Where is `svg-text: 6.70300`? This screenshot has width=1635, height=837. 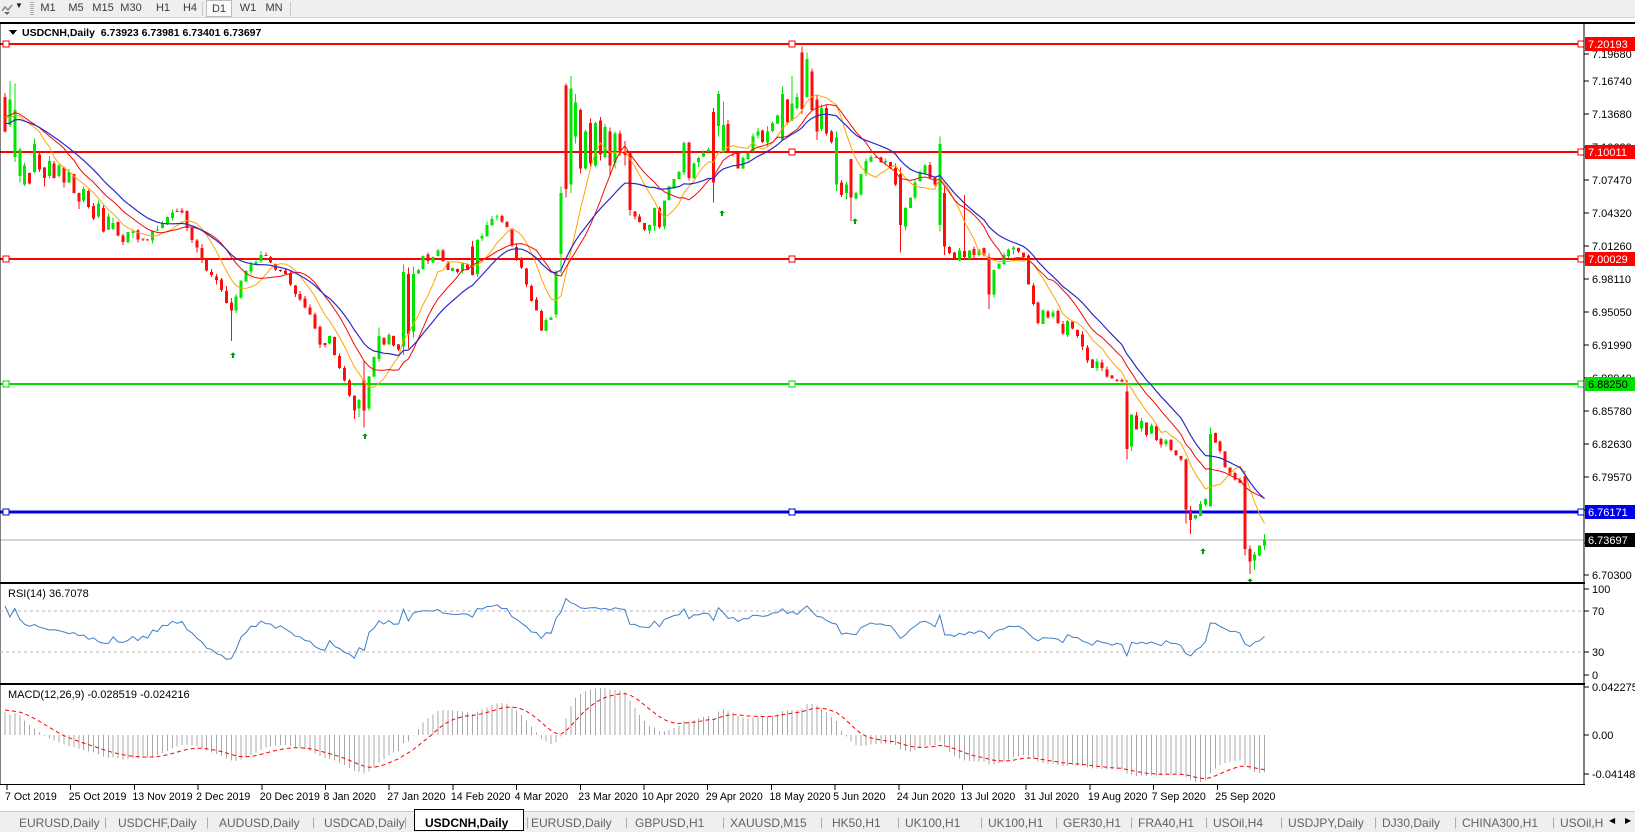 svg-text: 6.70300 is located at coordinates (1612, 576).